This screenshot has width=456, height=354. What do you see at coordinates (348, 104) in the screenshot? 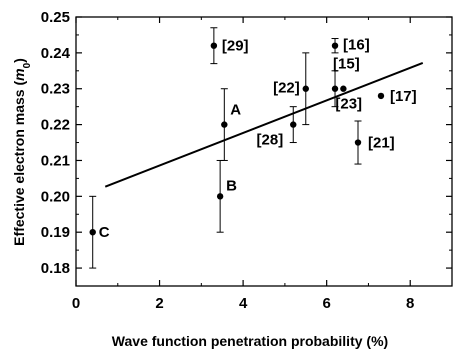
I see `point-label: [23]` at bounding box center [348, 104].